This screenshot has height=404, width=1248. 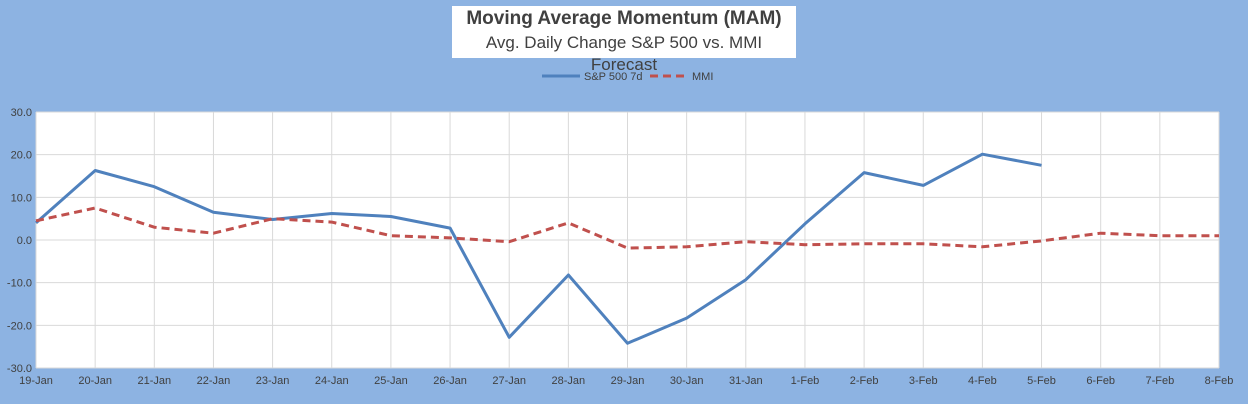 I want to click on x-tick-label: 7-Feb, so click(x=1159, y=381).